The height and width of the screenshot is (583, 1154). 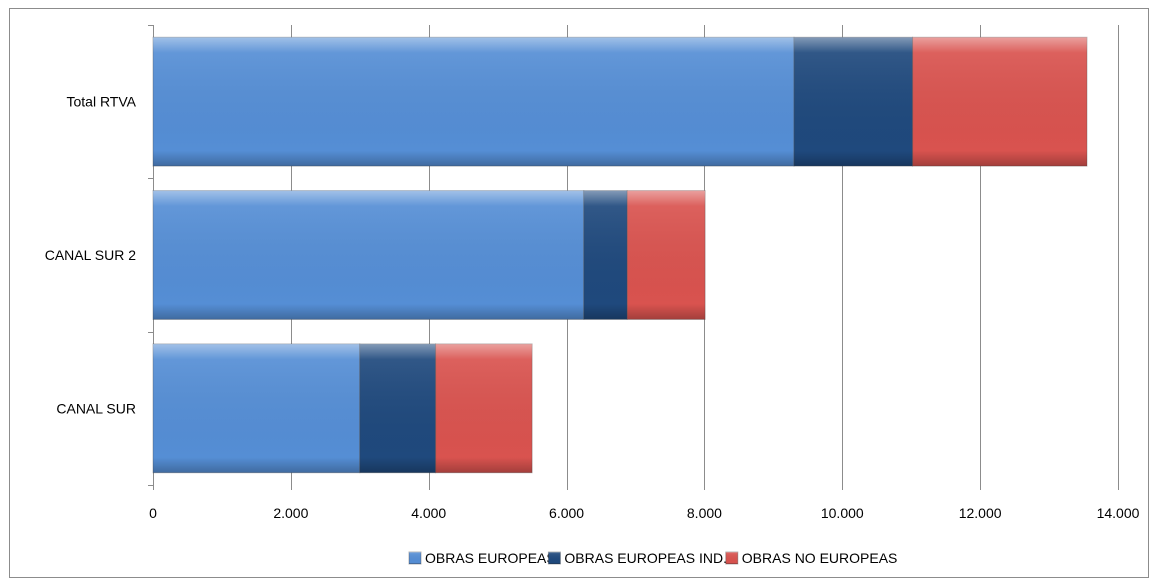 What do you see at coordinates (566, 513) in the screenshot?
I see `x-tick-label: 6.000` at bounding box center [566, 513].